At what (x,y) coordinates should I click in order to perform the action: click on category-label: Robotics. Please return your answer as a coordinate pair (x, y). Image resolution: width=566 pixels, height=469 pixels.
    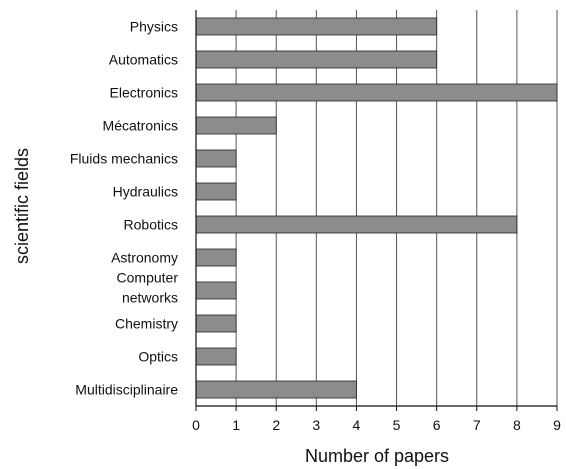
    Looking at the image, I should click on (151, 225).